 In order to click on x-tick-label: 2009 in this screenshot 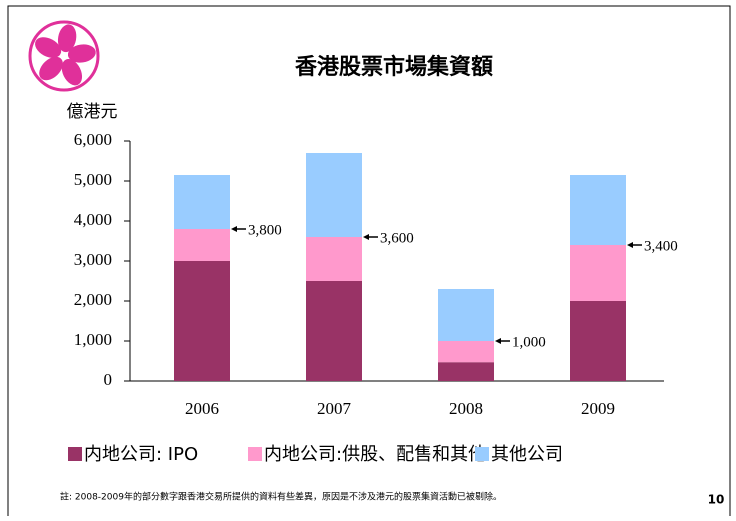, I will do `click(598, 408)`.